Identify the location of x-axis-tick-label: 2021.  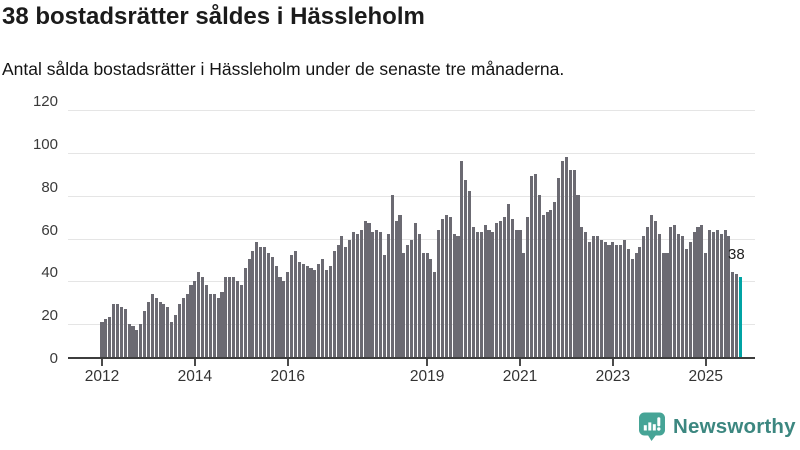
(520, 376).